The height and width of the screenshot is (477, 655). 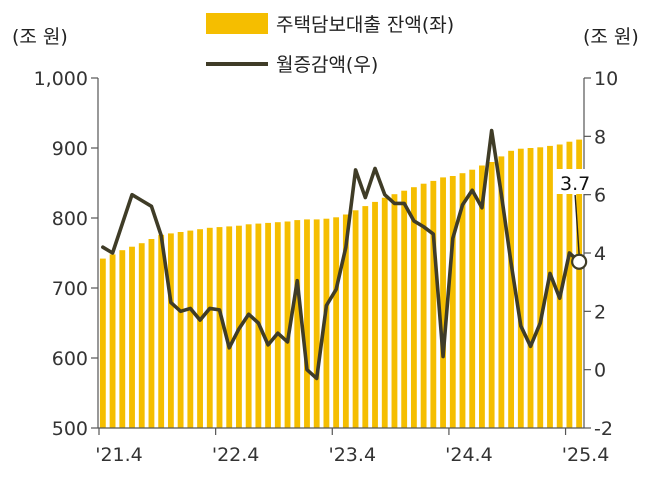 I want to click on left-tick-label-3: 700, so click(x=70, y=289).